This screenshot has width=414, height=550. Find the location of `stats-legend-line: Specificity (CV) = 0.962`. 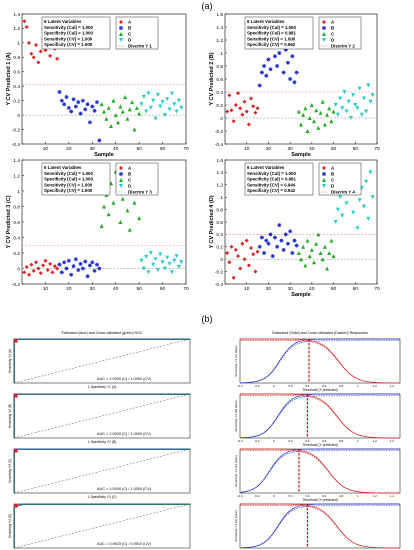

stats-legend-line: Specificity (CV) = 0.962 is located at coordinates (271, 44).